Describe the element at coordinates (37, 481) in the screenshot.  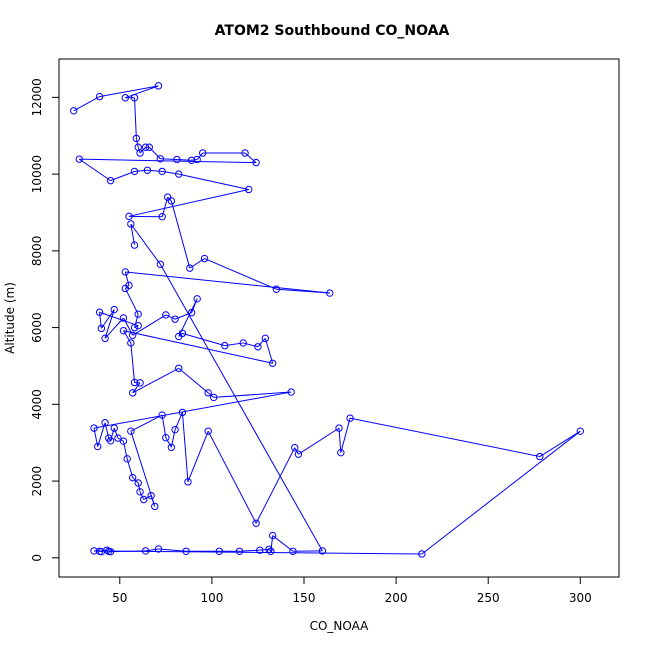
I see `y-tick-label: 2000` at that location.